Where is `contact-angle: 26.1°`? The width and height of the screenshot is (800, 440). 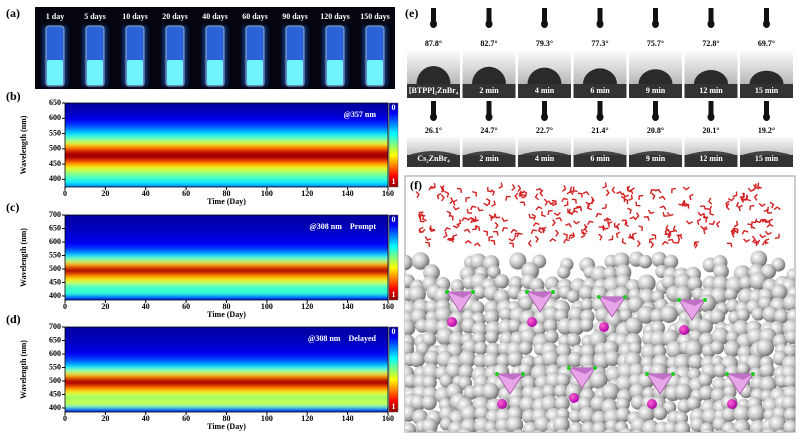
contact-angle: 26.1° is located at coordinates (433, 130).